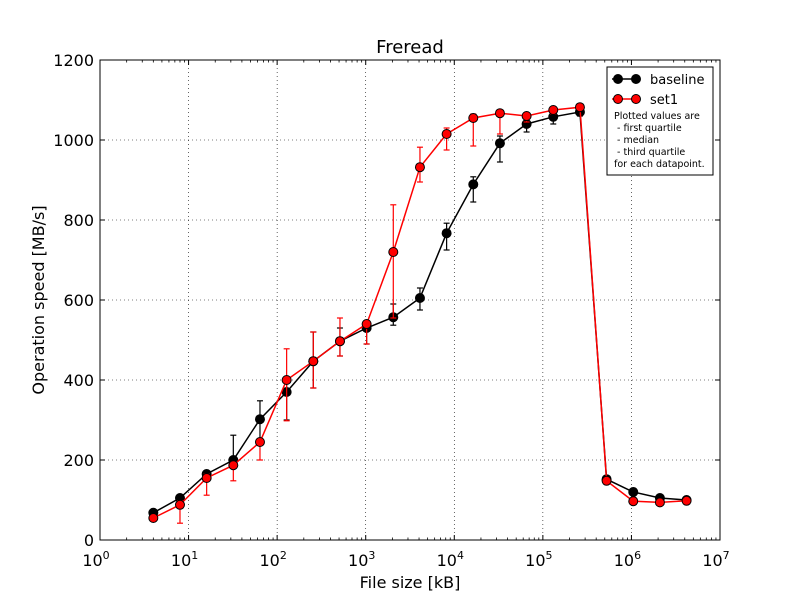 This screenshot has height=600, width=800. Describe the element at coordinates (538, 559) in the screenshot. I see `x-tick-label: 10⁵` at that location.